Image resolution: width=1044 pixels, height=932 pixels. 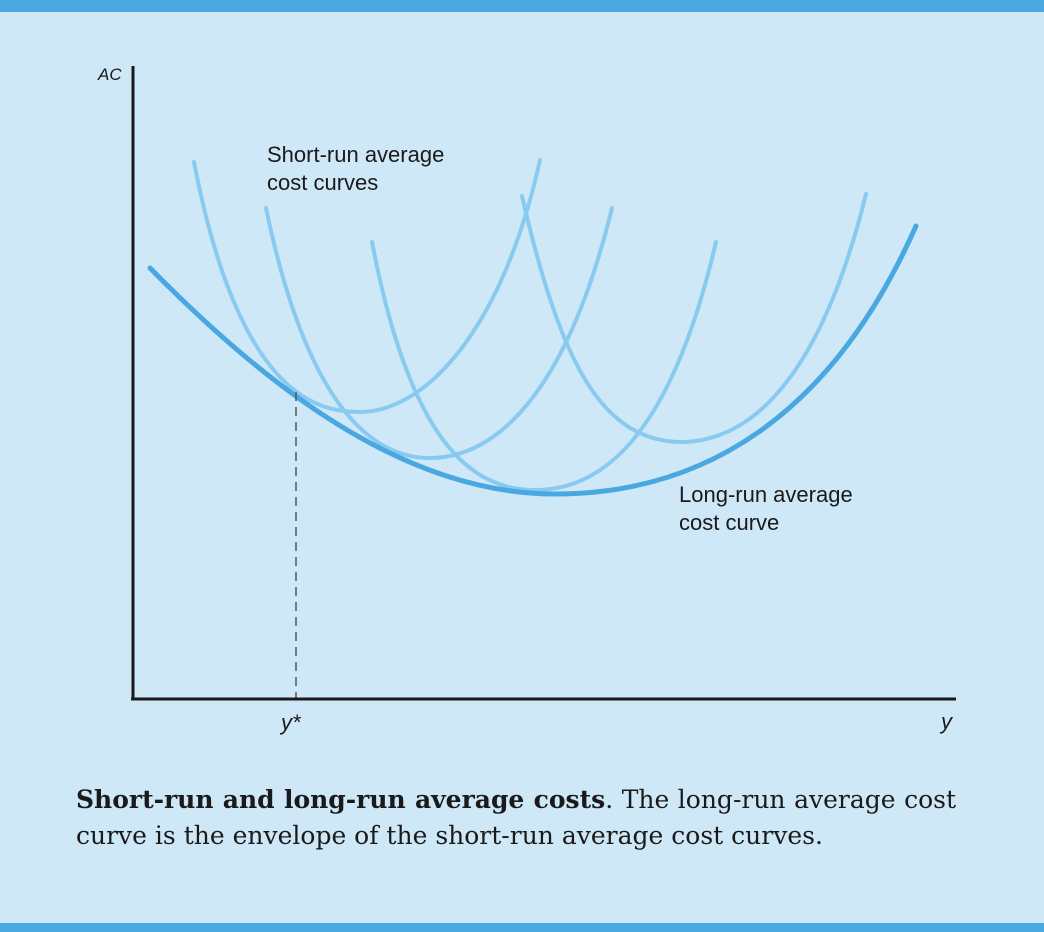 What do you see at coordinates (341, 799) in the screenshot?
I see `caption-title: Short-run and long-run average costs` at bounding box center [341, 799].